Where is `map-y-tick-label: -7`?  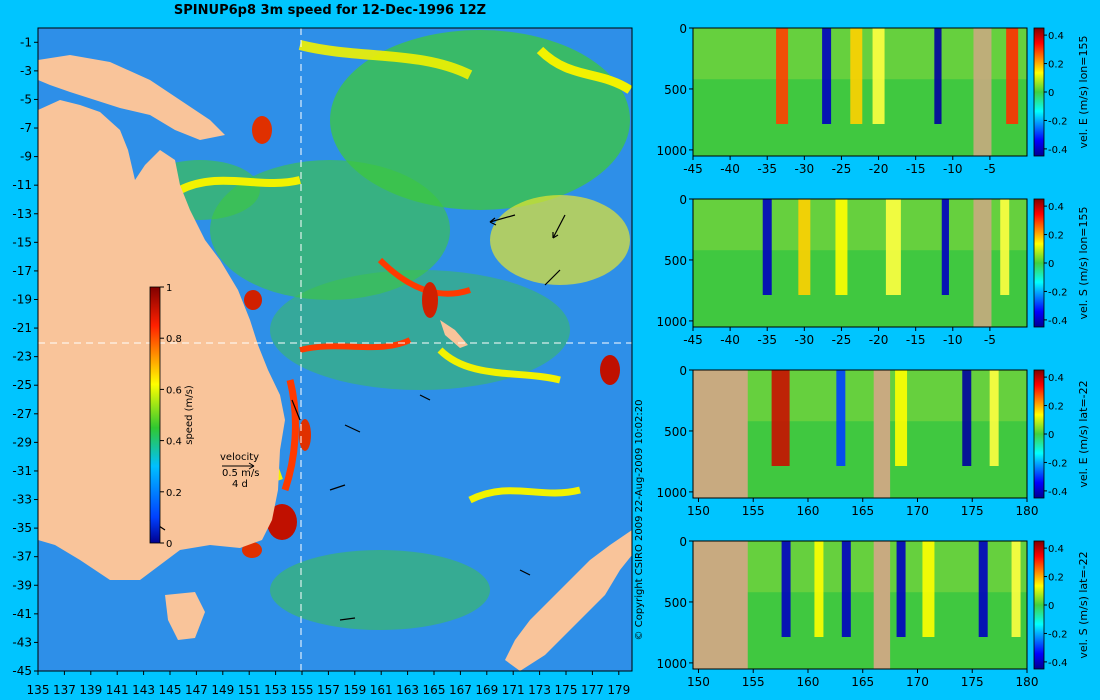
map-y-tick-label: -7 is located at coordinates (26, 128).